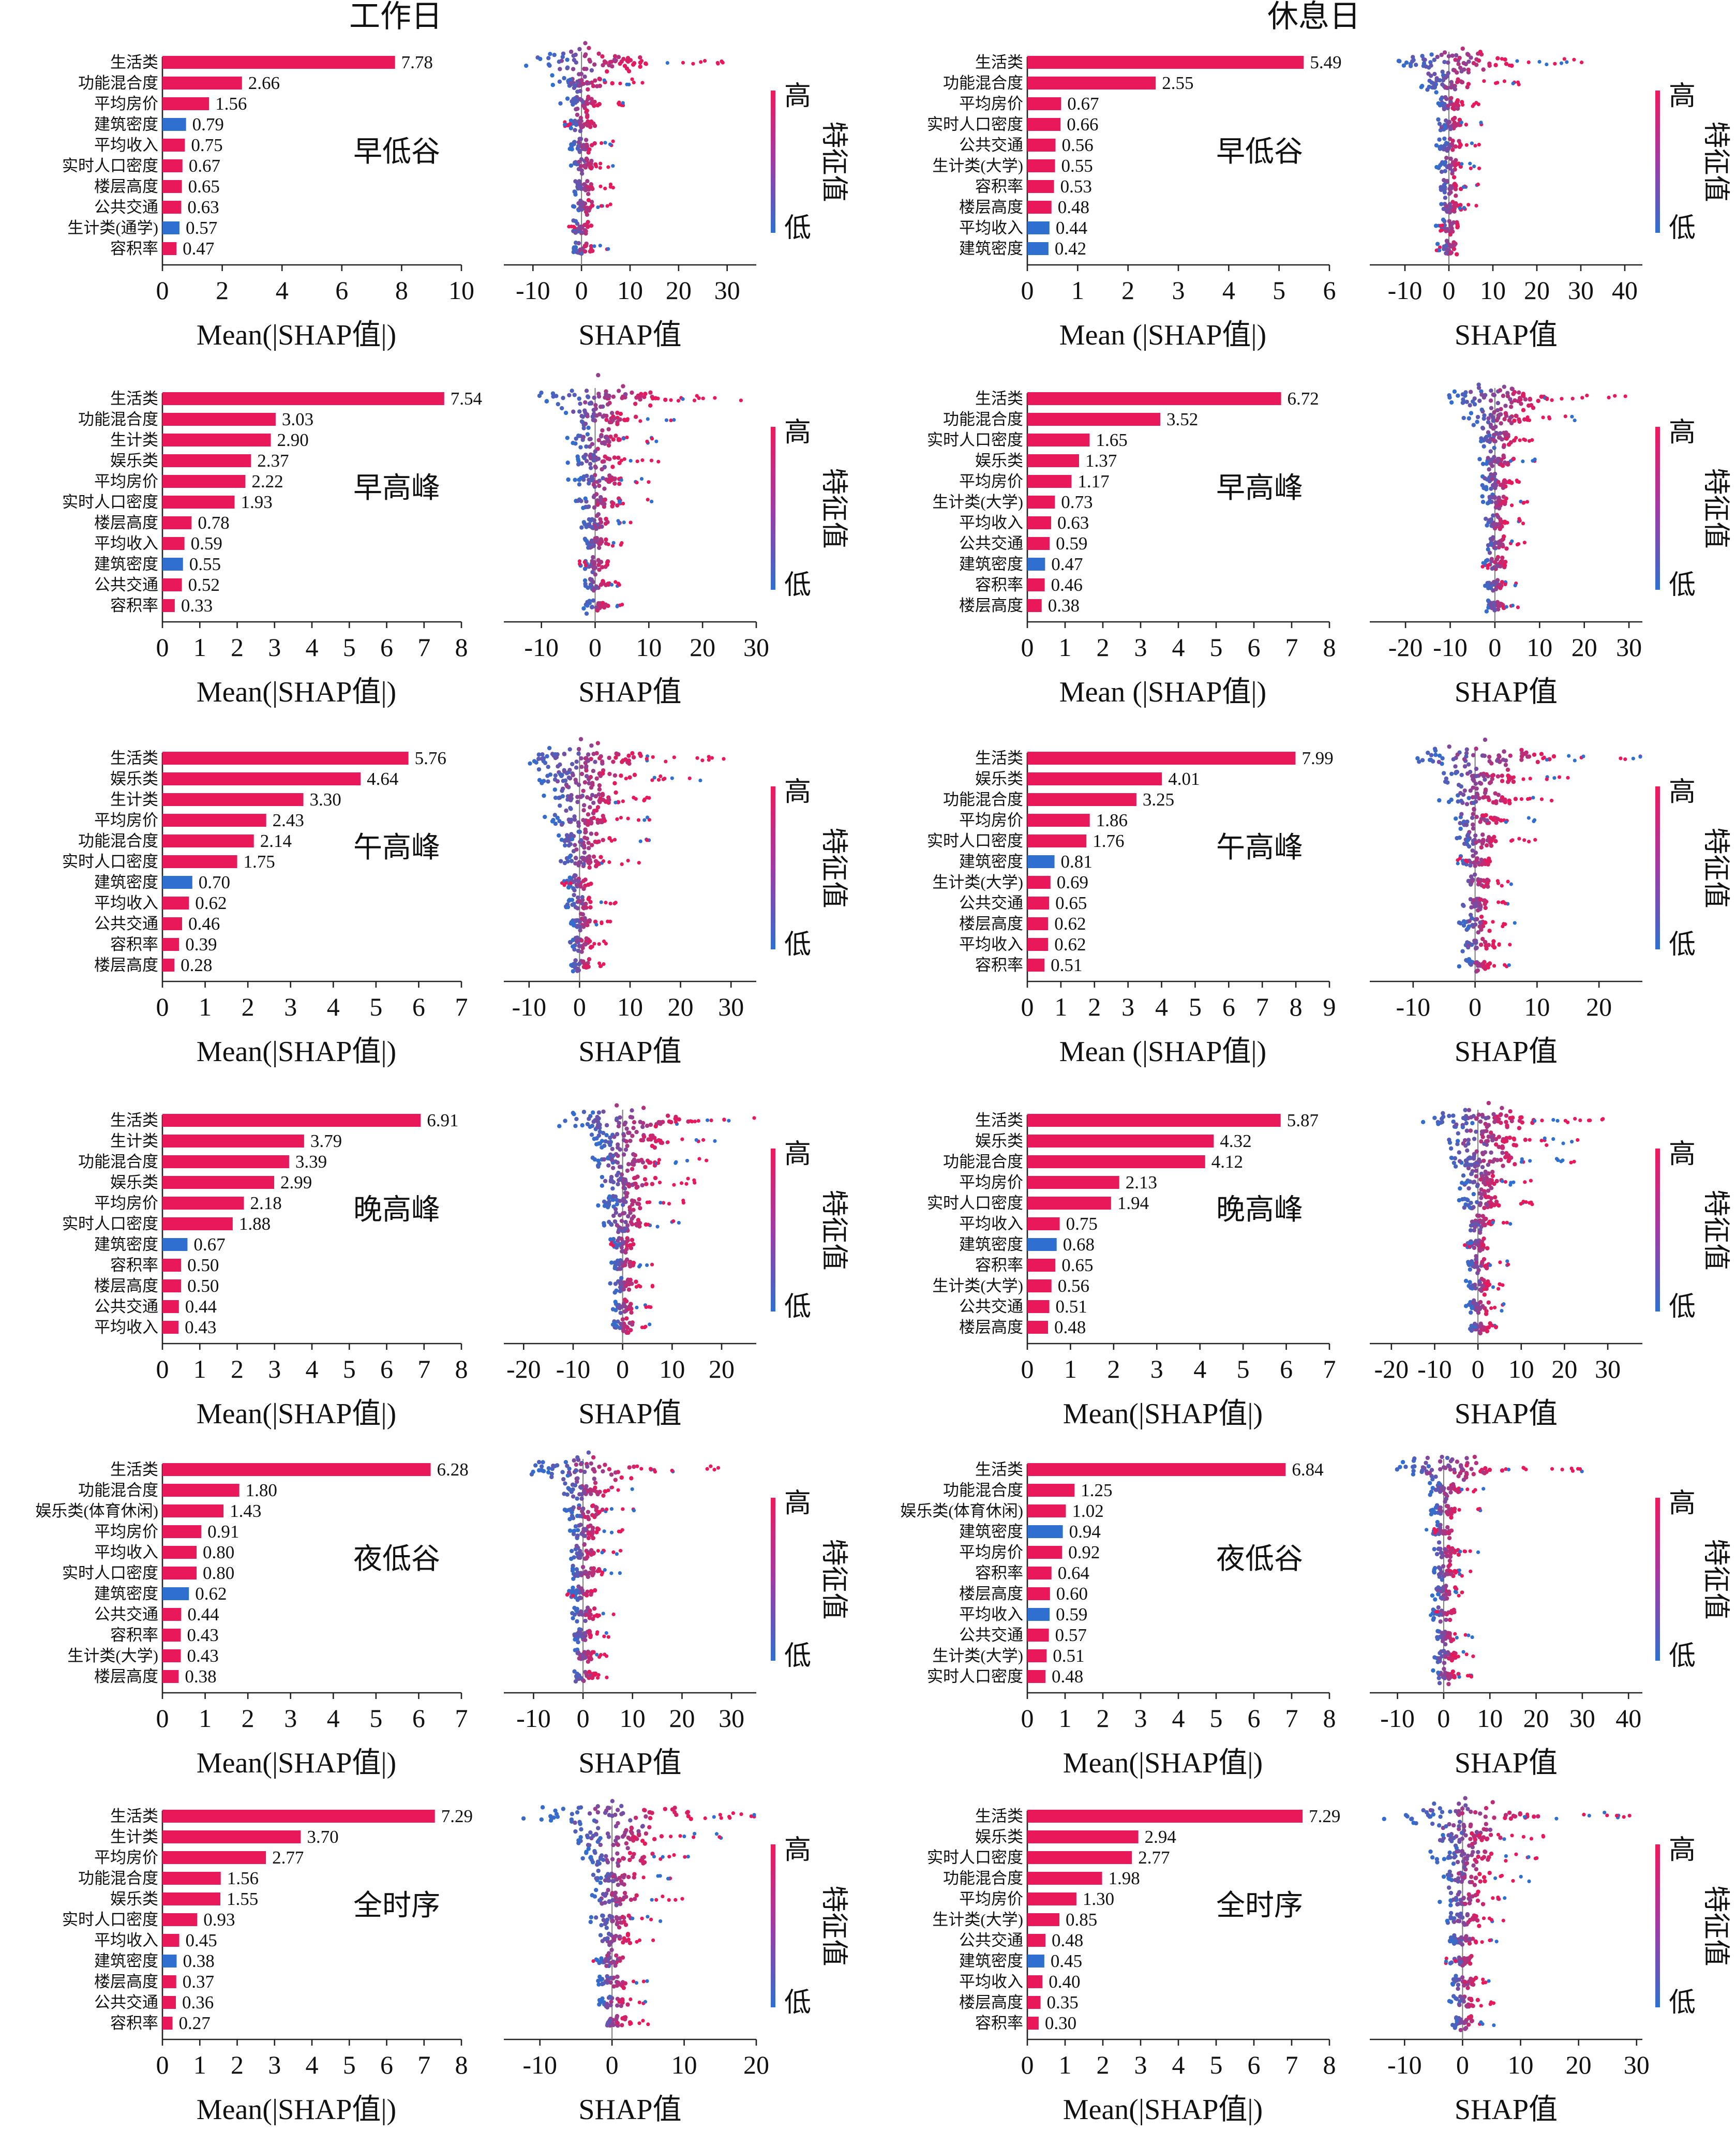 This screenshot has height=2131, width=1736. What do you see at coordinates (1070, 249) in the screenshot?
I see `bar-value-label: 0.42` at bounding box center [1070, 249].